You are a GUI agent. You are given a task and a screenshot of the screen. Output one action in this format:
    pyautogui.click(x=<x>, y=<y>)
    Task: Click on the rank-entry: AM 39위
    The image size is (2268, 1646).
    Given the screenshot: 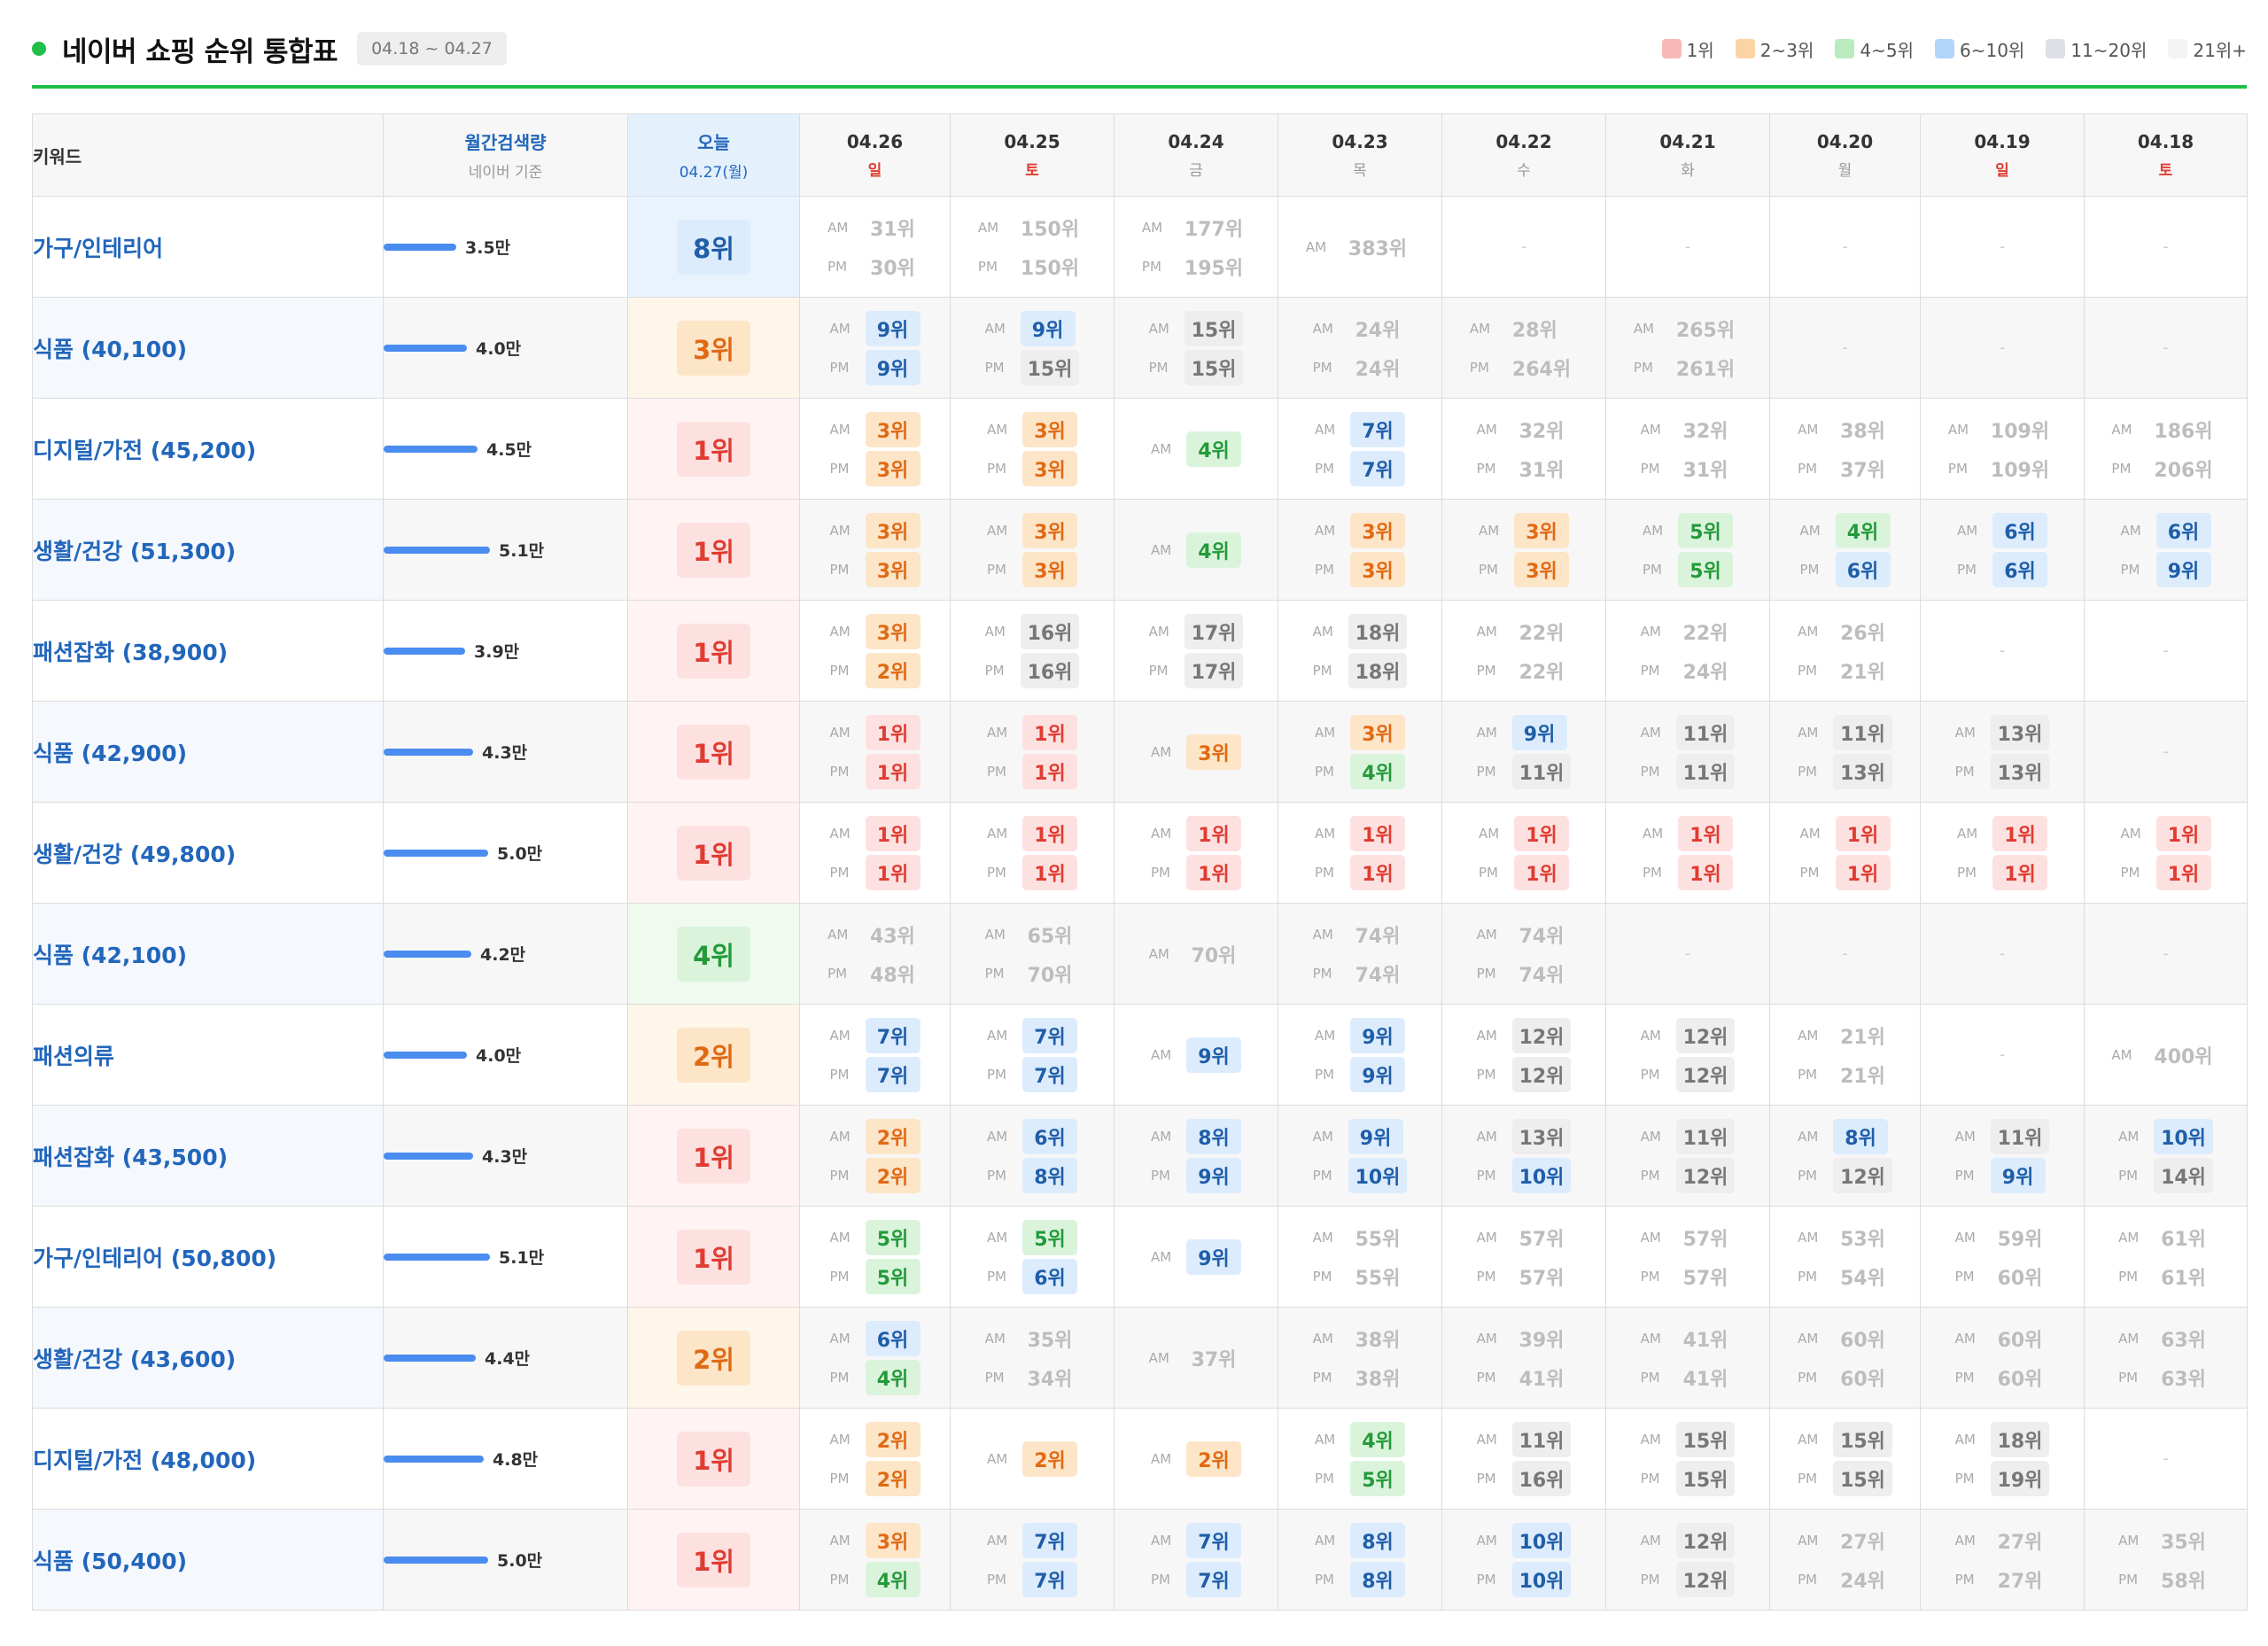 What is the action you would take?
    pyautogui.click(x=1524, y=1338)
    